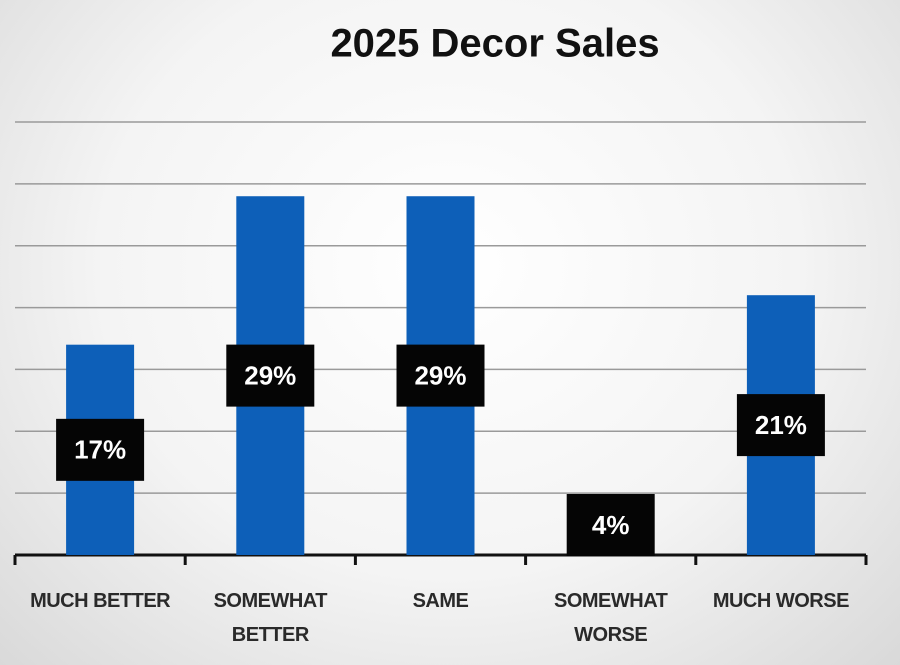 This screenshot has height=665, width=900. I want to click on data-label: 21%, so click(780, 425).